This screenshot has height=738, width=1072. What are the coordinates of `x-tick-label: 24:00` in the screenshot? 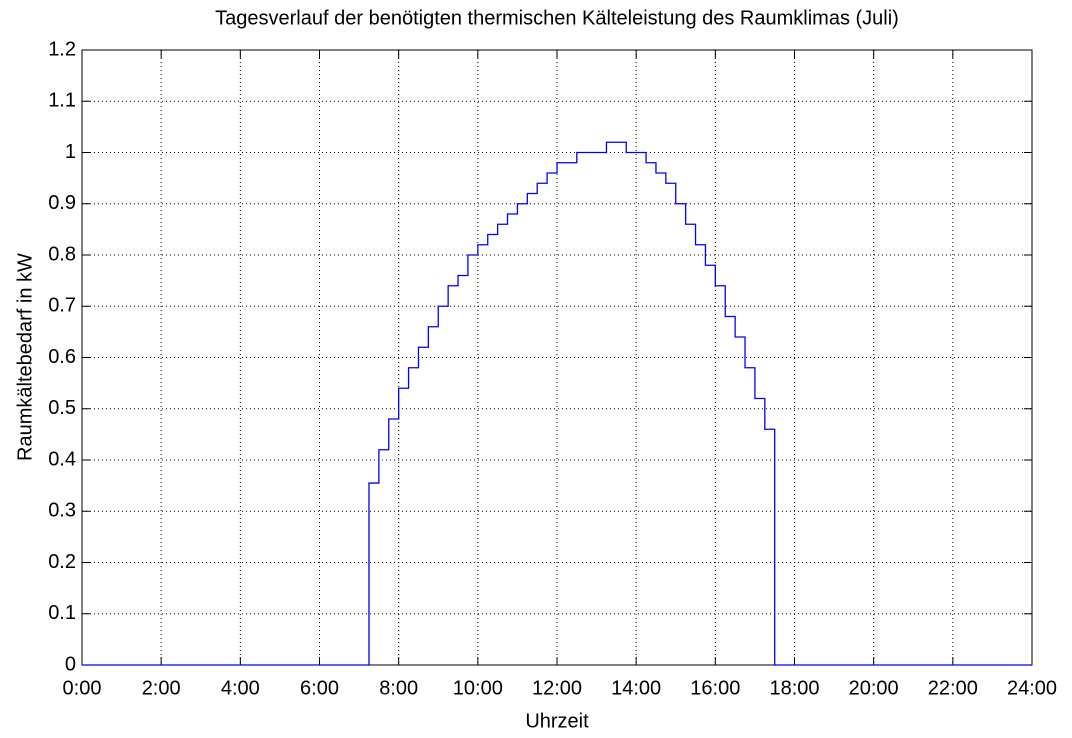 It's located at (1032, 688).